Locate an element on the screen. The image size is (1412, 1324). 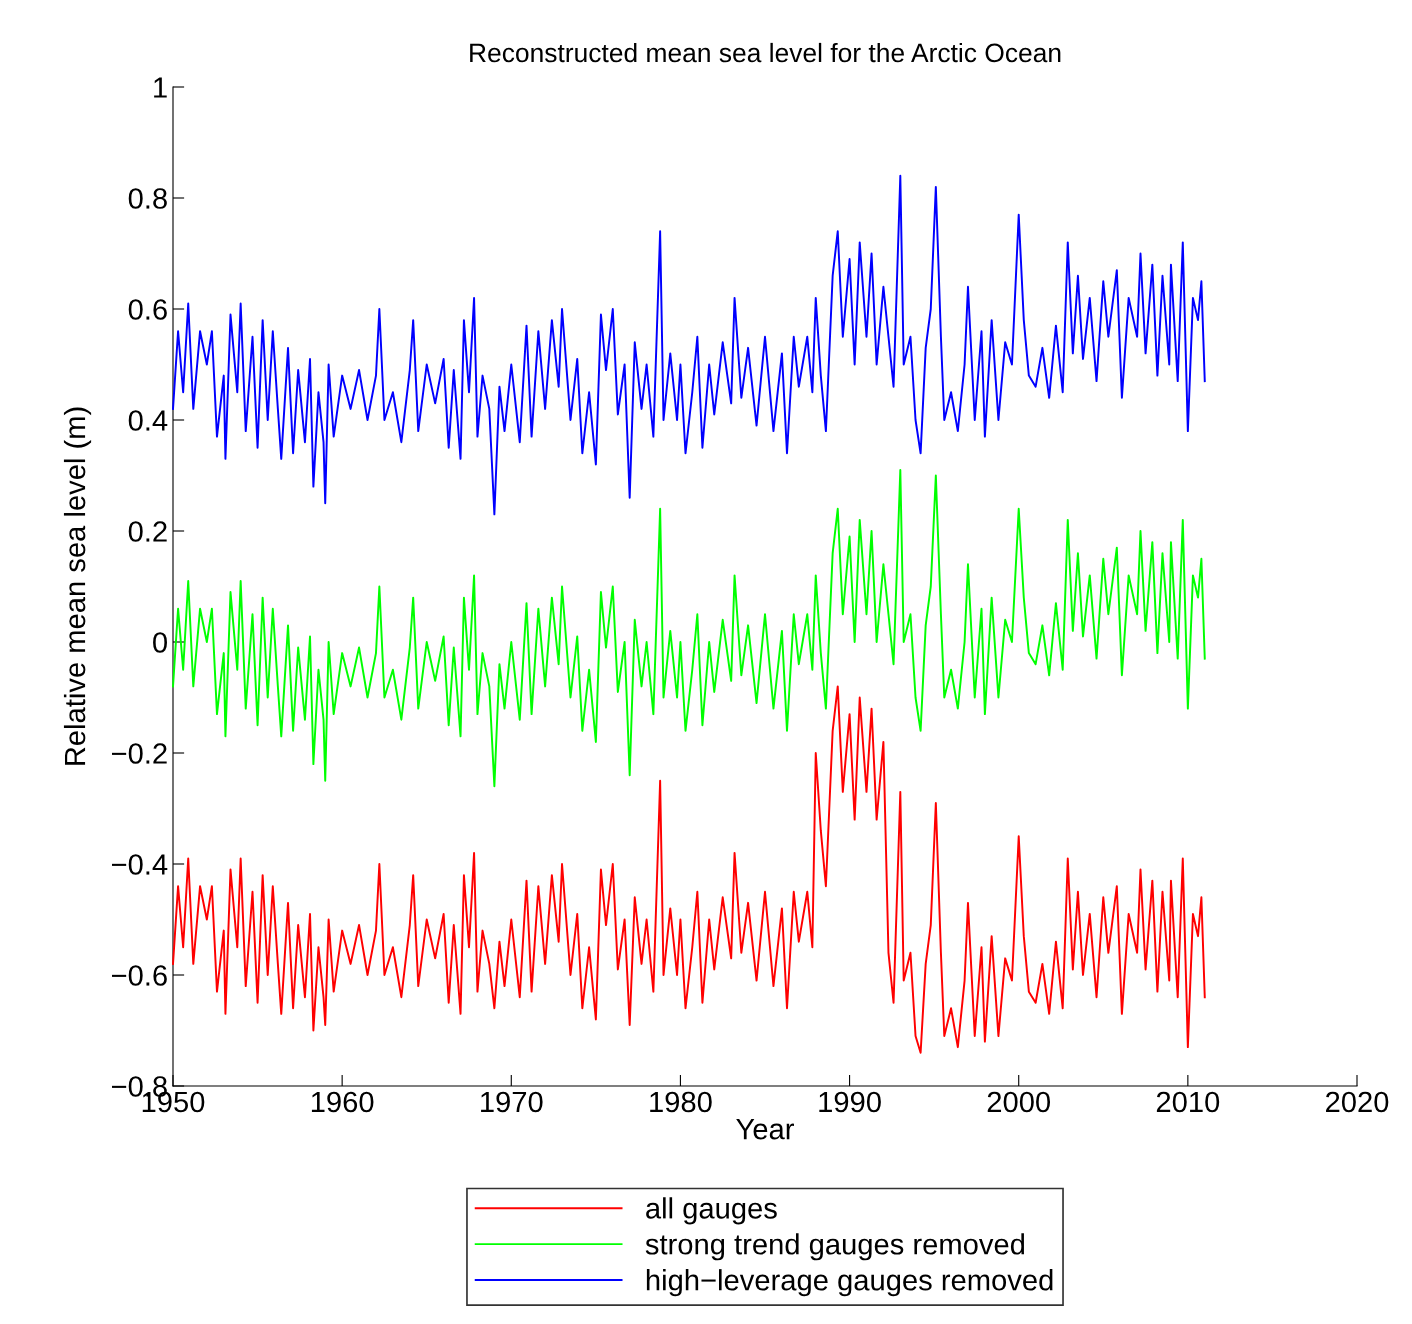
x-tick-label: 1980 is located at coordinates (681, 1102).